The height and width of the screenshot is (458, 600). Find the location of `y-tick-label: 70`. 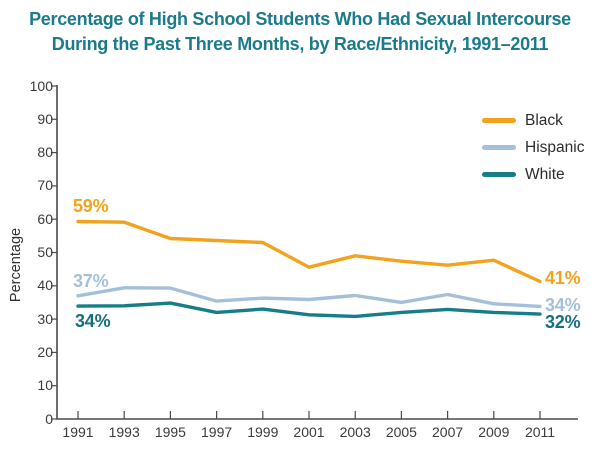

y-tick-label: 70 is located at coordinates (45, 185).